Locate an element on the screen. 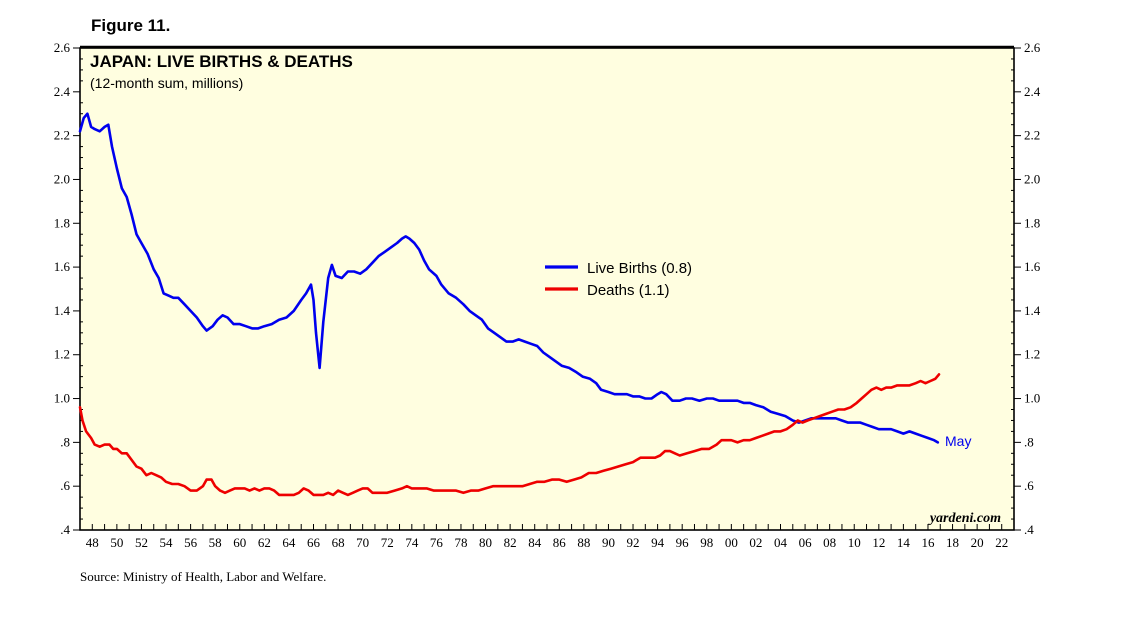 The image size is (1138, 621). x-tick-label: 64 is located at coordinates (289, 542).